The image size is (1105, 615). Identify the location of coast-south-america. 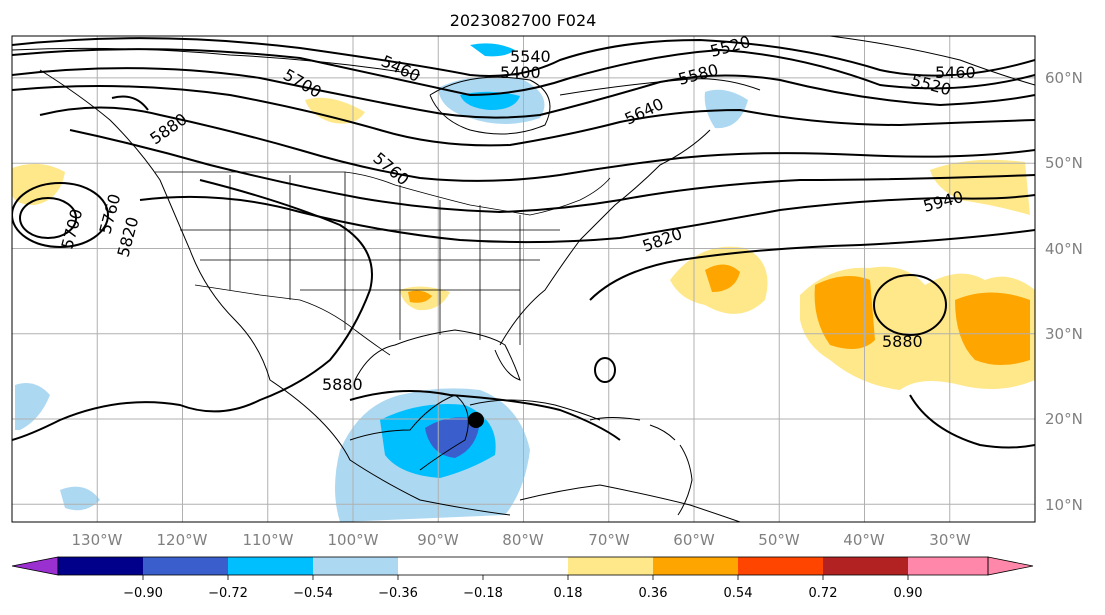
(630, 503).